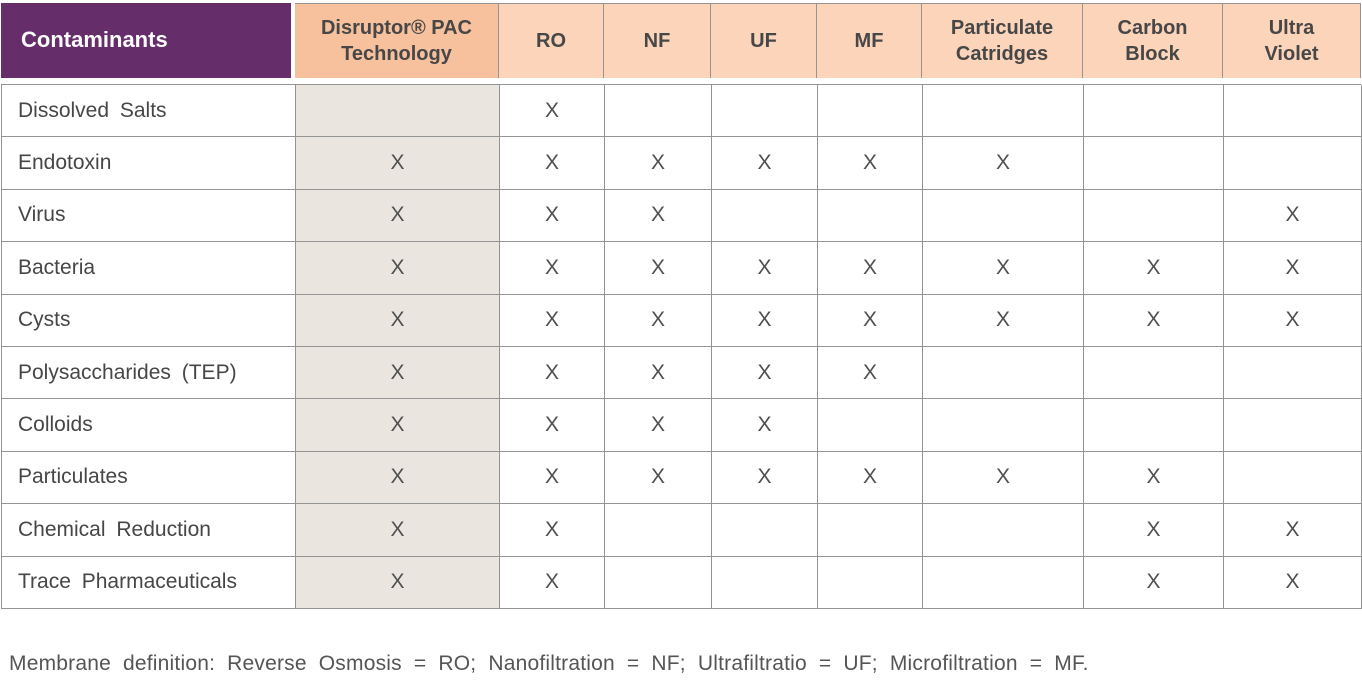  What do you see at coordinates (551, 40) in the screenshot?
I see `column-header-ro: RO` at bounding box center [551, 40].